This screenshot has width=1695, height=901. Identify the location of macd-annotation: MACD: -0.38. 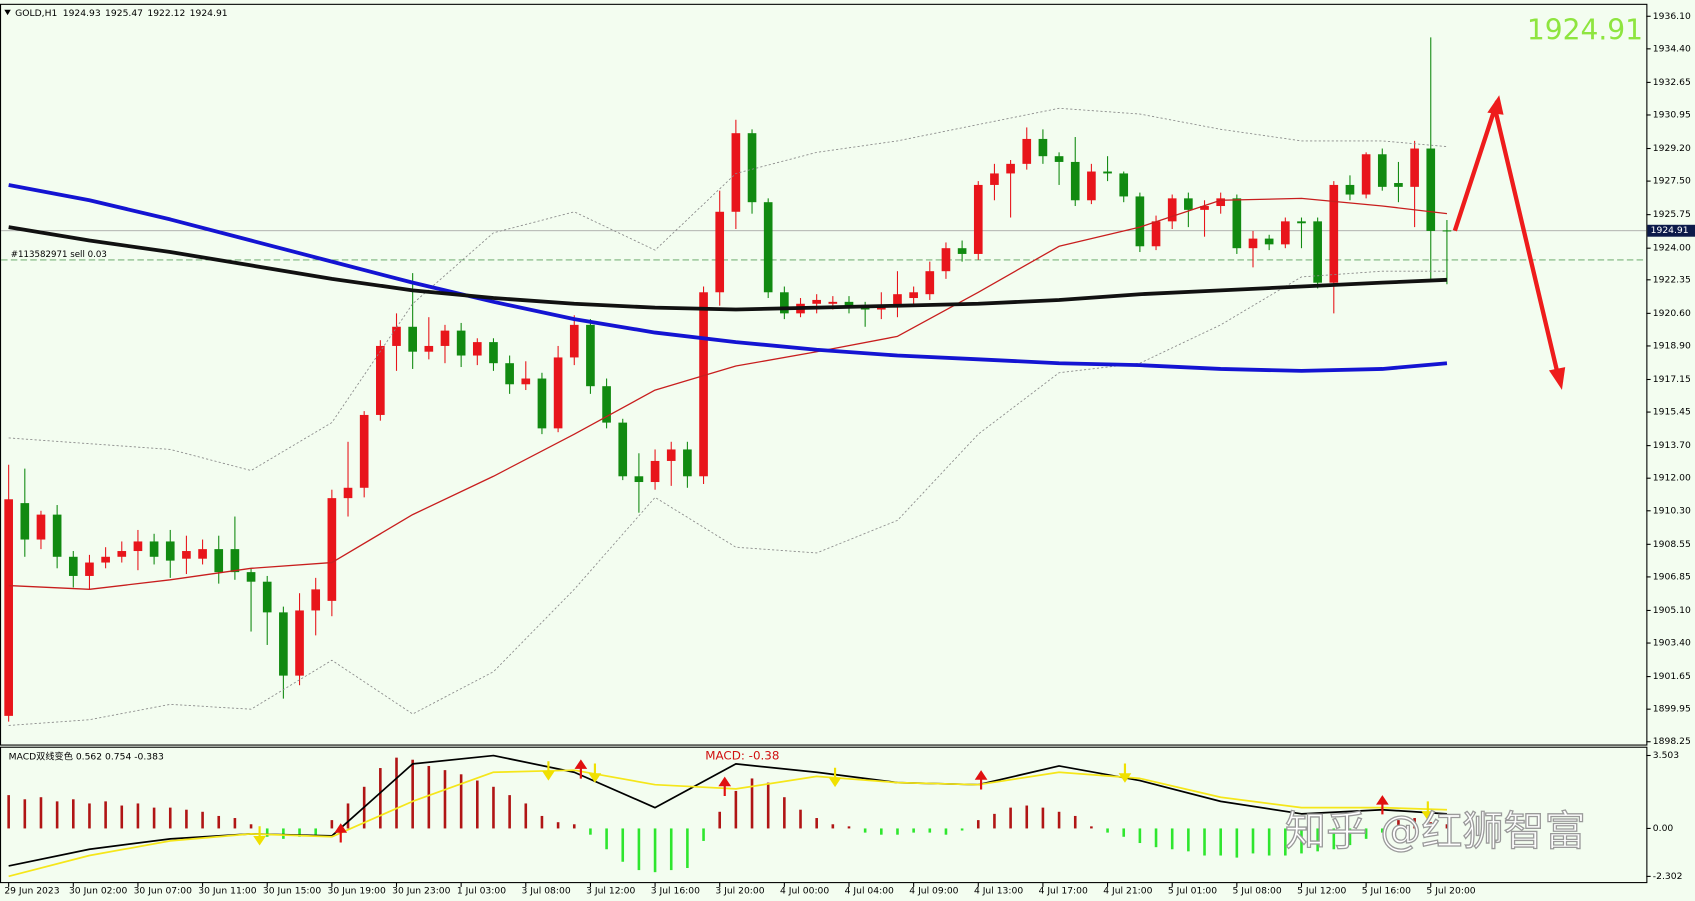
(742, 755).